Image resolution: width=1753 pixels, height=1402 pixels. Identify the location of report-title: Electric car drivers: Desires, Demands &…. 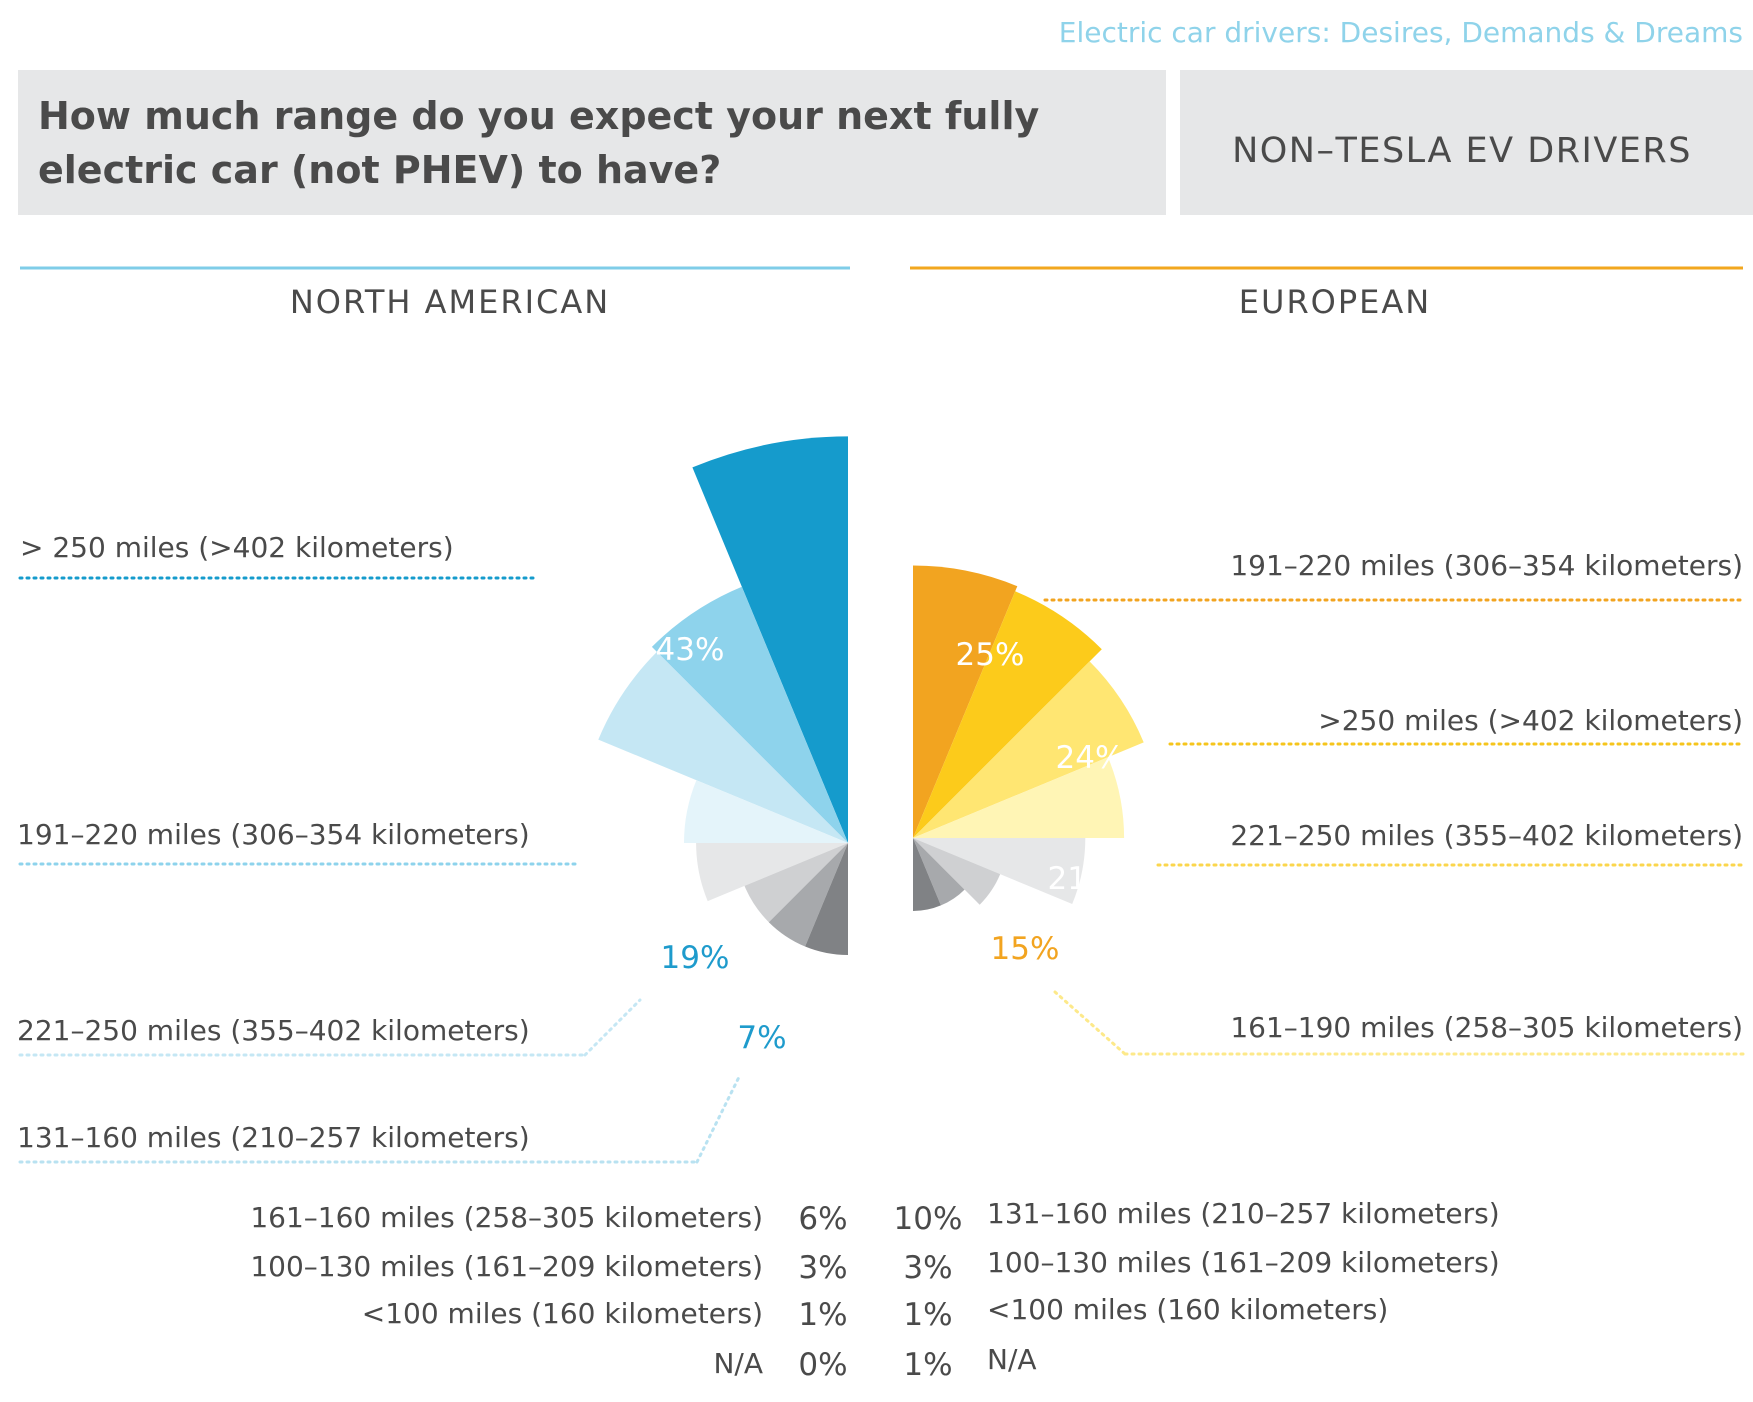
(1401, 32).